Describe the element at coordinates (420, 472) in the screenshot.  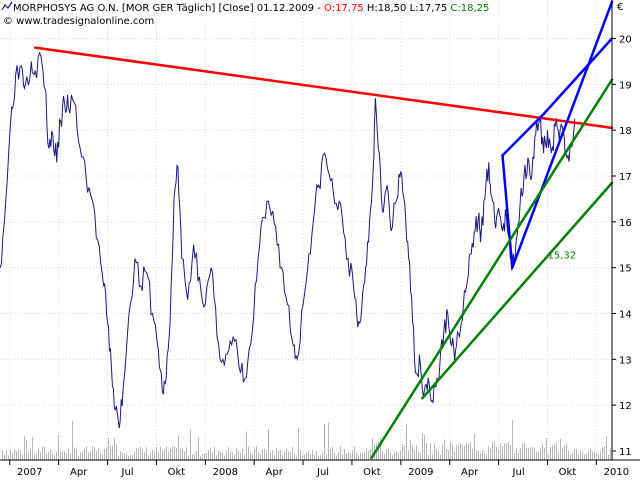
I see `x-tick-label: 2009` at that location.